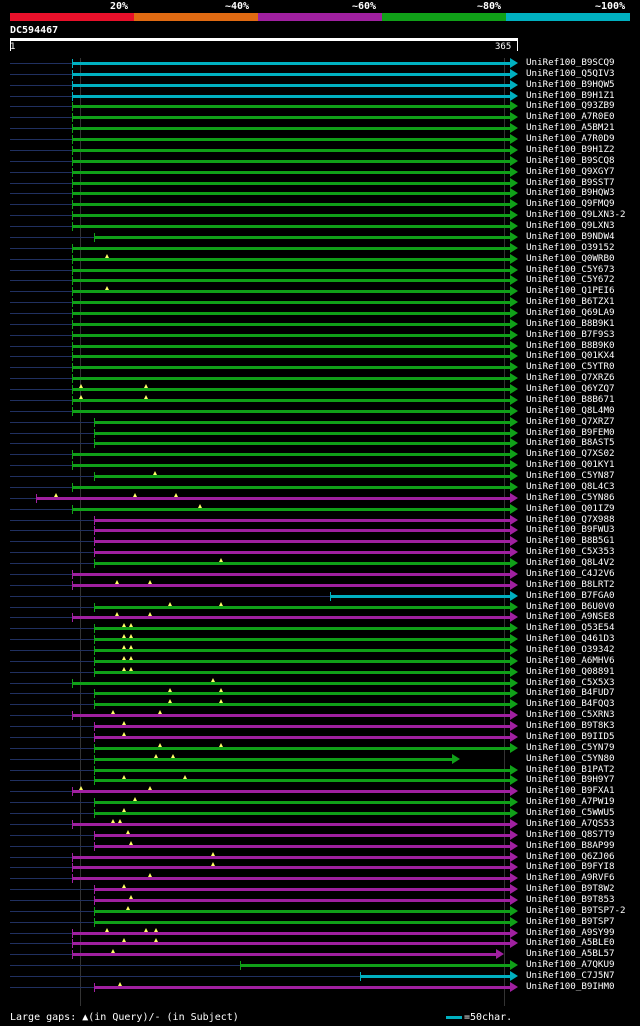  I want to click on alignment-row: UniRef100_B9HQW3, so click(320, 193).